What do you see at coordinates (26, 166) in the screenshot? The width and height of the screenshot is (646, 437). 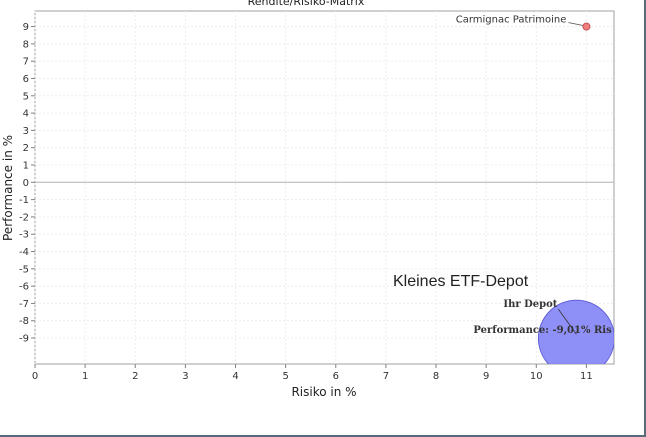 I see `y-tick-label: 1` at bounding box center [26, 166].